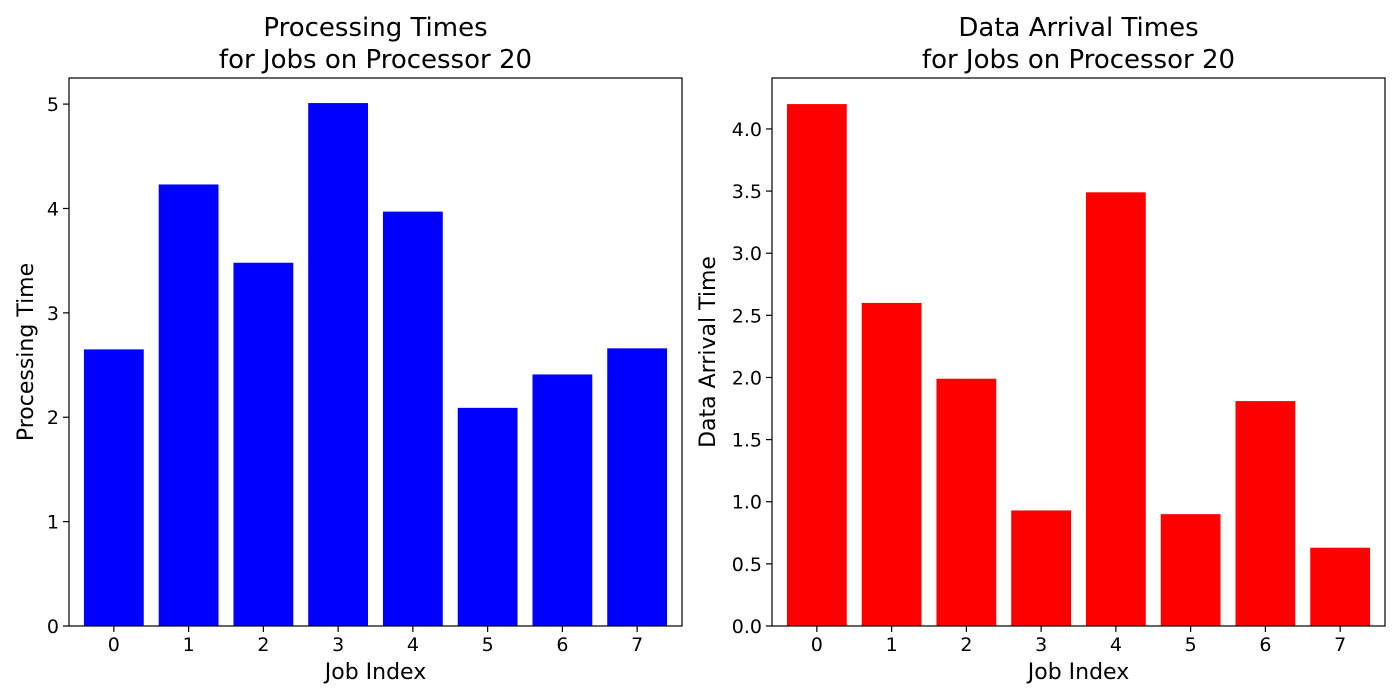 The height and width of the screenshot is (700, 1400). I want to click on y-tick-label: 1.5, so click(747, 441).